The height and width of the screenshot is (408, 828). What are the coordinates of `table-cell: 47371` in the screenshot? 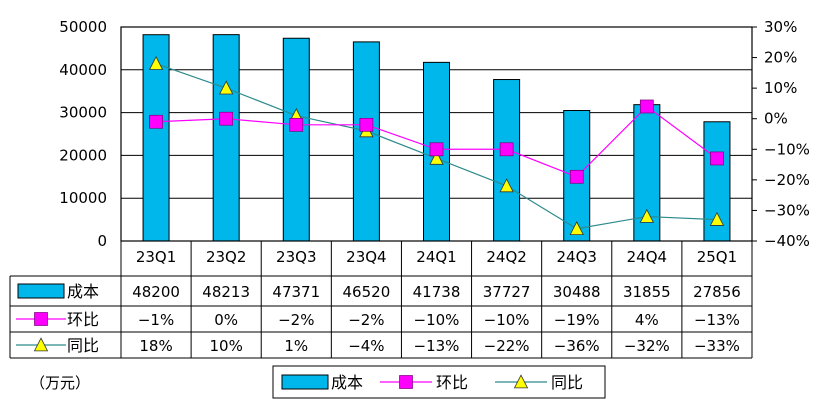 It's located at (296, 292).